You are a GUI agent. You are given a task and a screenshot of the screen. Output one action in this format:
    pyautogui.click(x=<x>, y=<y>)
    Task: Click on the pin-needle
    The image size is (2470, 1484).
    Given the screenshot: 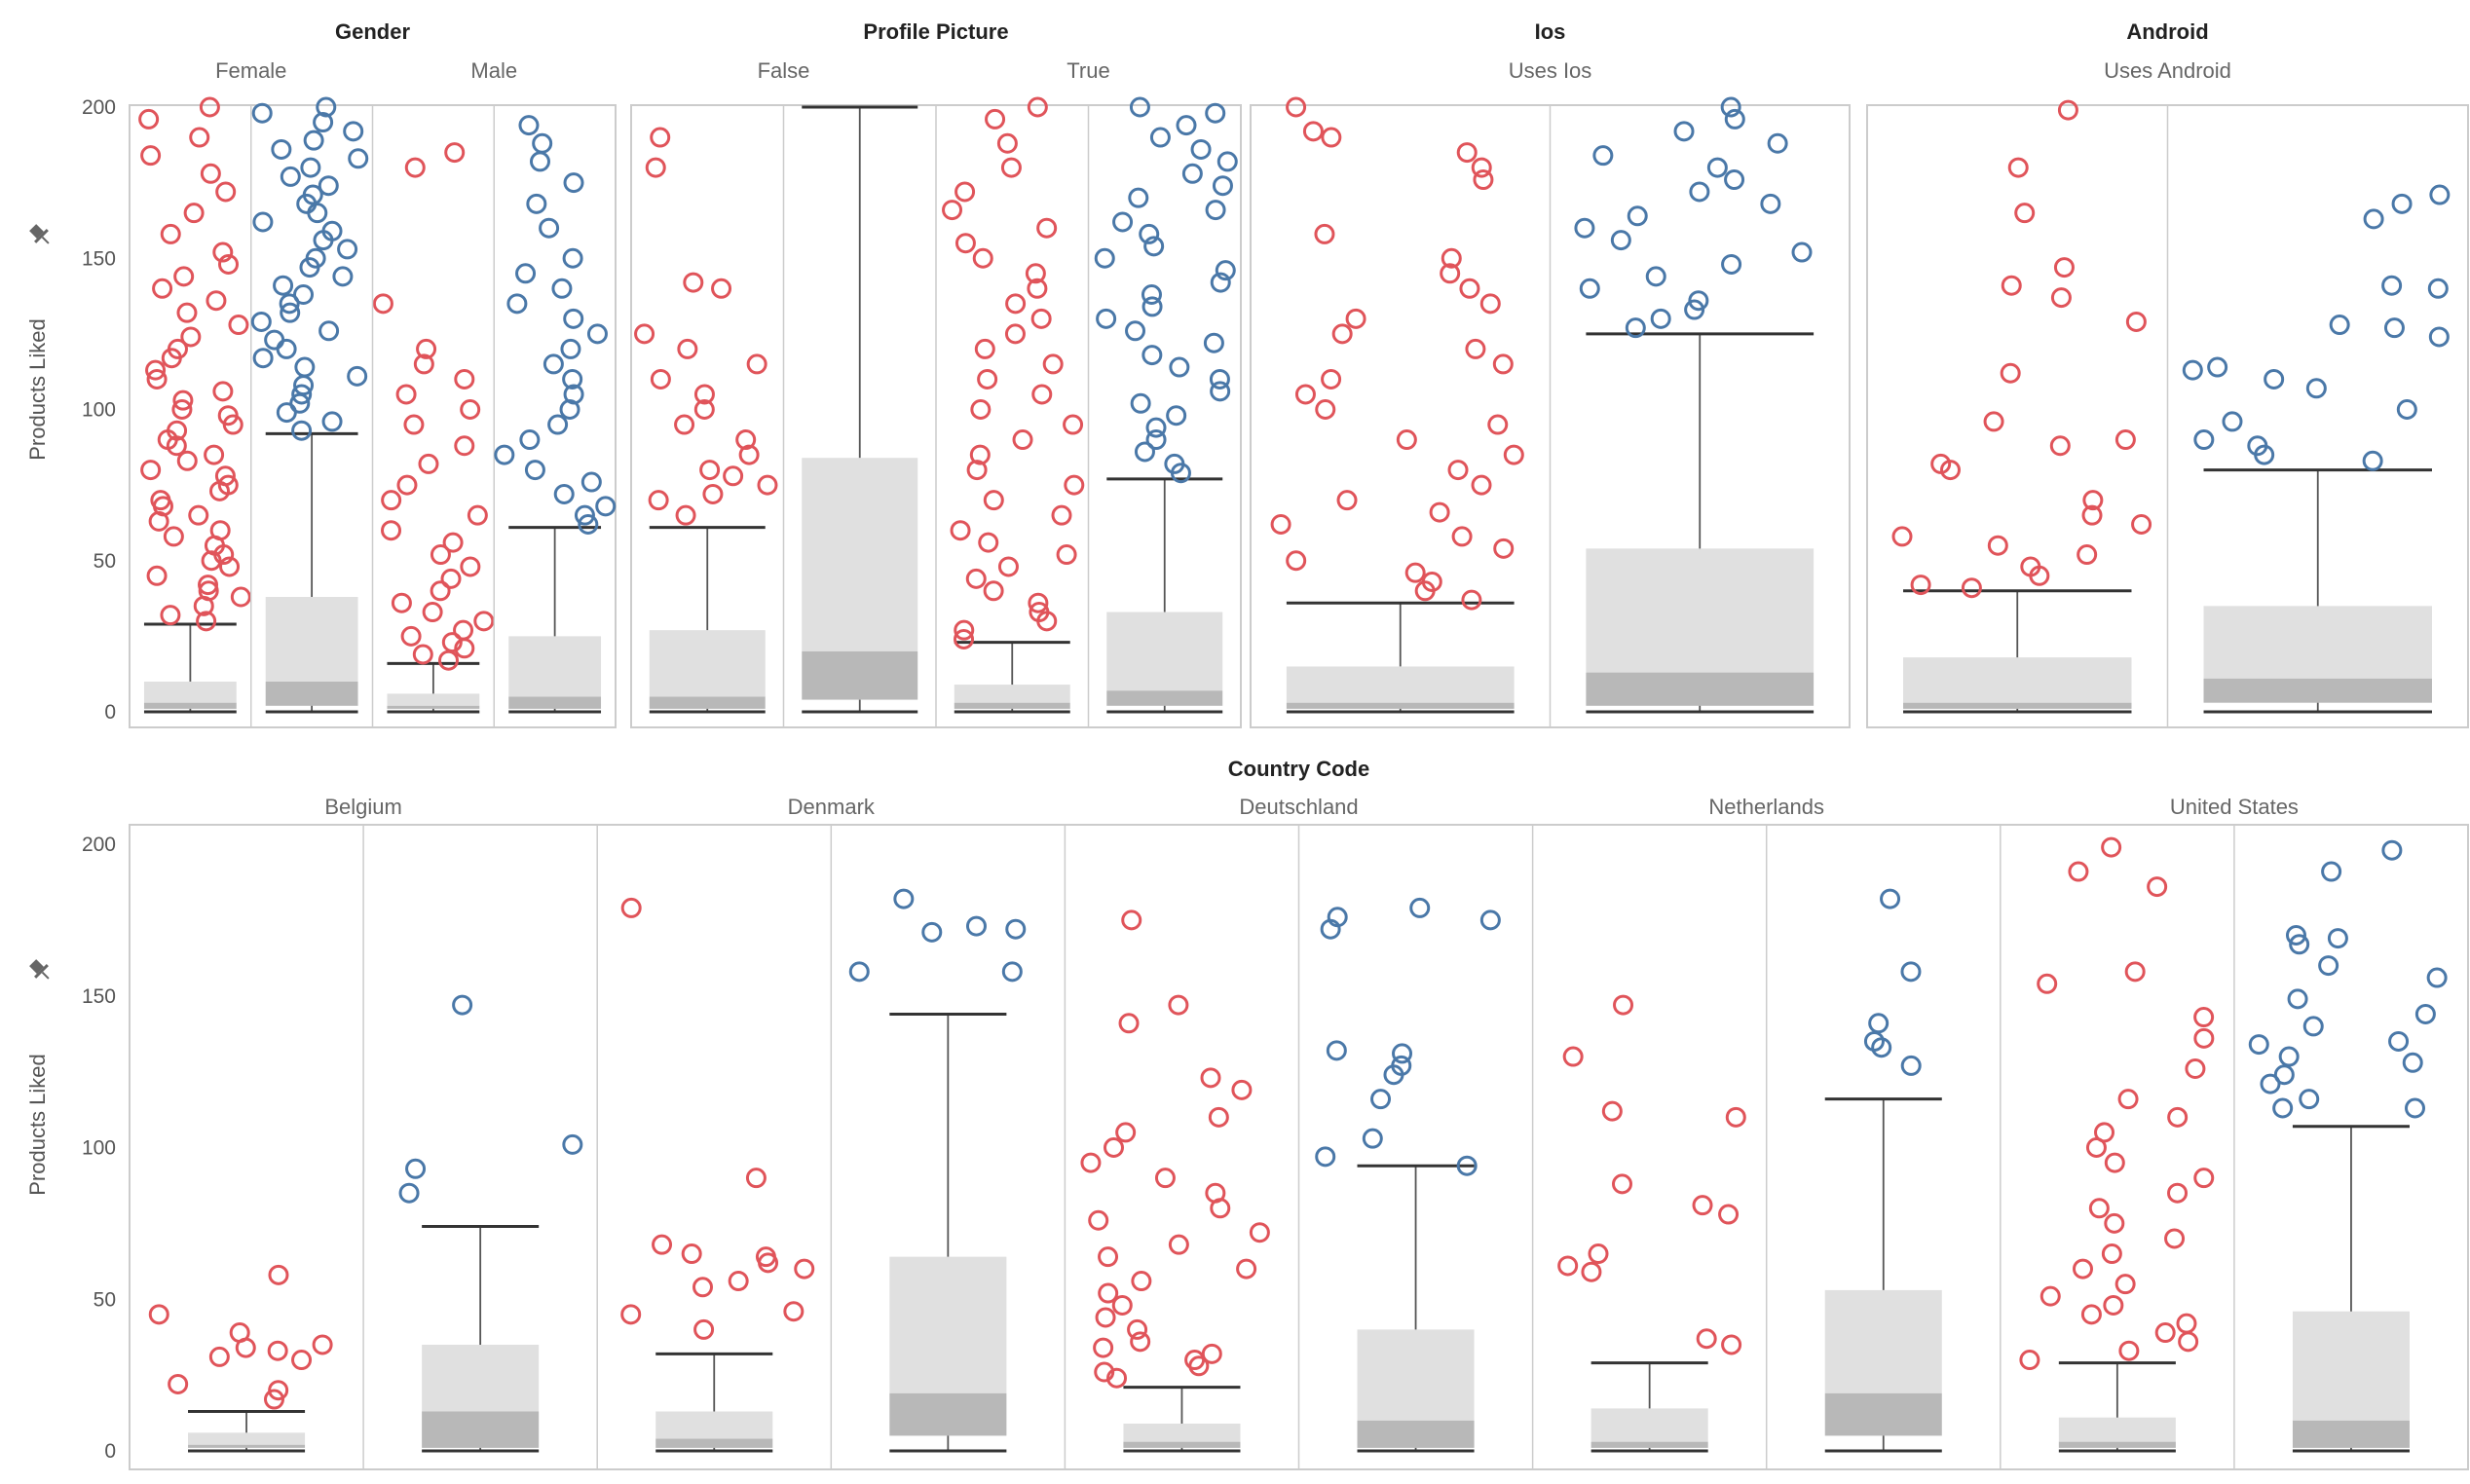 What is the action you would take?
    pyautogui.click(x=45, y=975)
    